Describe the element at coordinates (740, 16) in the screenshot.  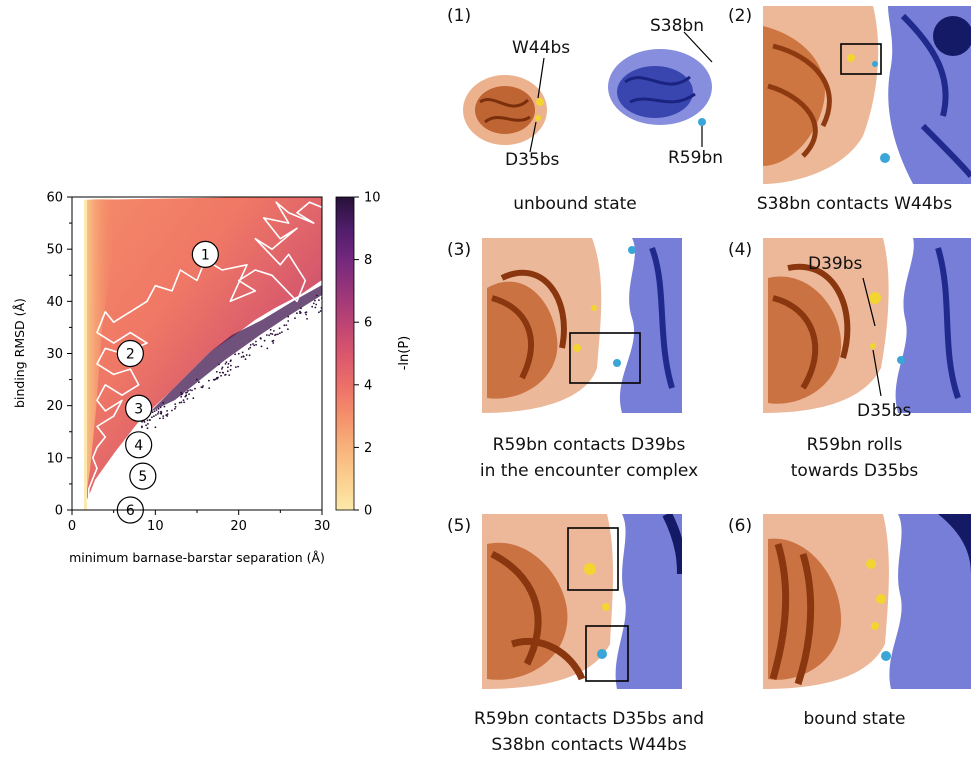
I see `panel-2-number: (2)` at that location.